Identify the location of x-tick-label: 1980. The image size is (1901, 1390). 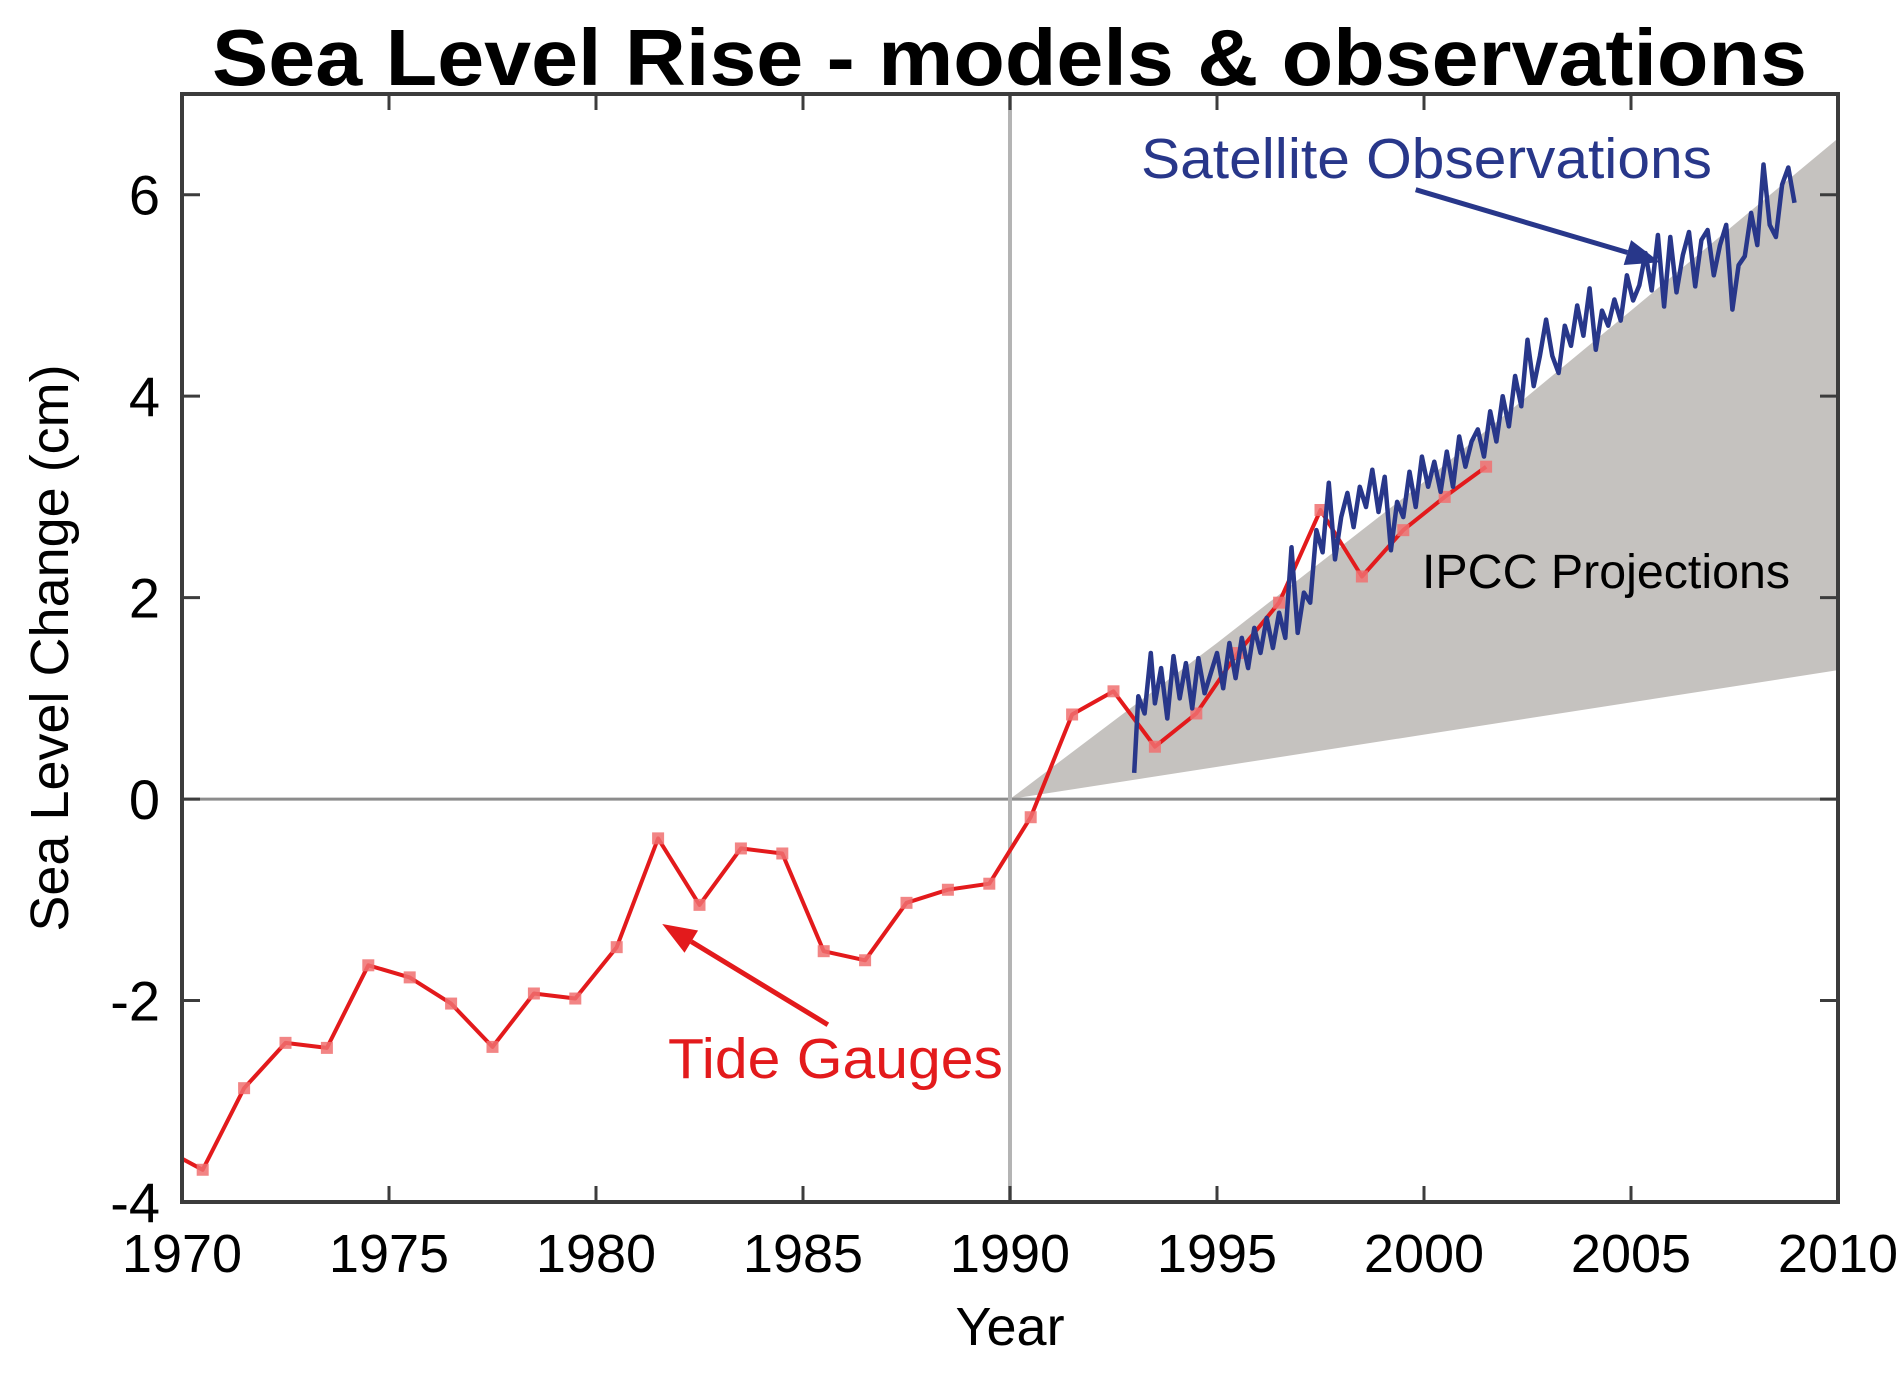
(596, 1254).